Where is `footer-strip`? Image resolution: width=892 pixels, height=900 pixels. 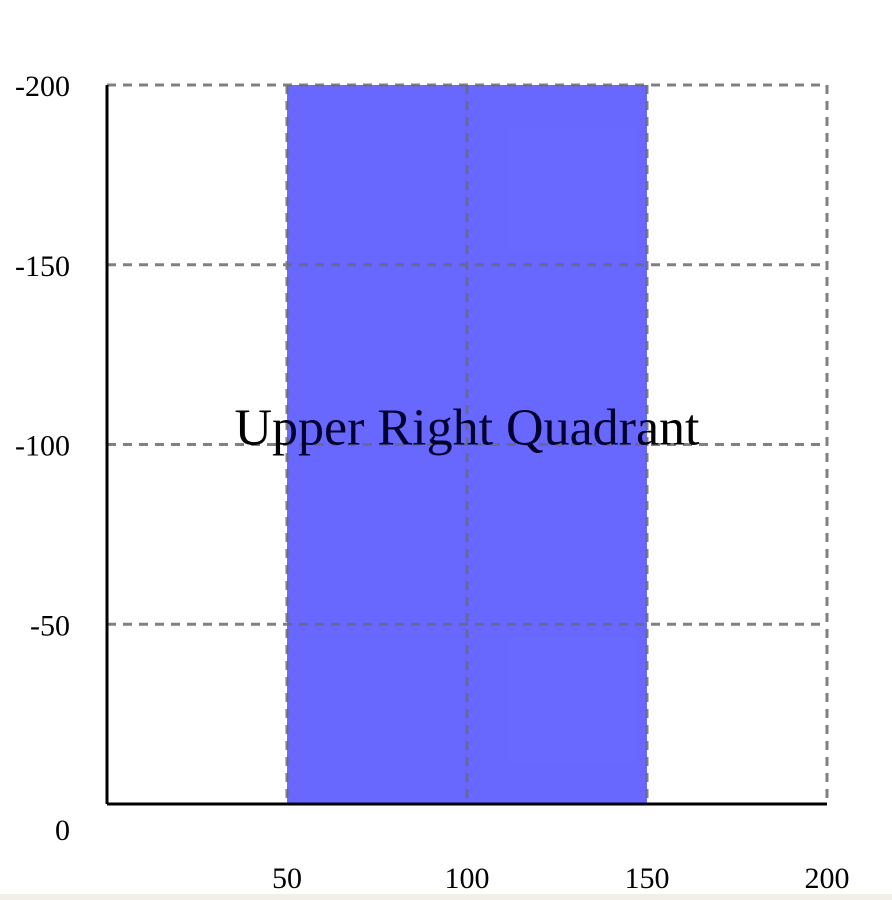 footer-strip is located at coordinates (446, 897).